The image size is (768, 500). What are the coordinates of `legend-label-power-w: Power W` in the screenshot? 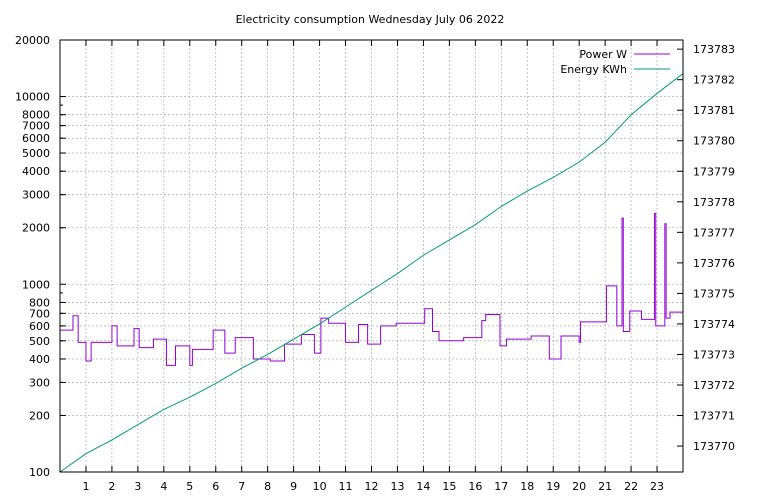 It's located at (603, 54).